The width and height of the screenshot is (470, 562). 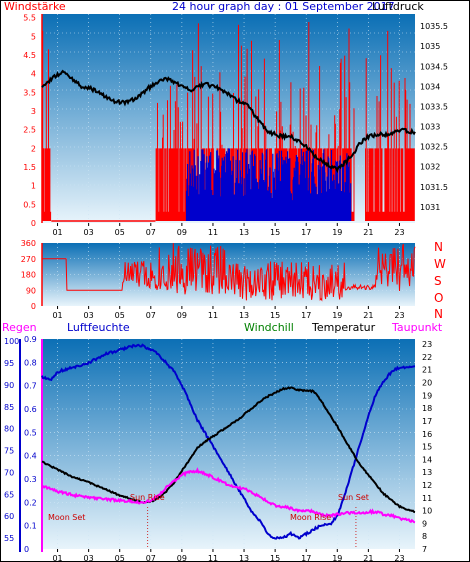 I want to click on direction-y-tick-label: 90, so click(x=31, y=290).